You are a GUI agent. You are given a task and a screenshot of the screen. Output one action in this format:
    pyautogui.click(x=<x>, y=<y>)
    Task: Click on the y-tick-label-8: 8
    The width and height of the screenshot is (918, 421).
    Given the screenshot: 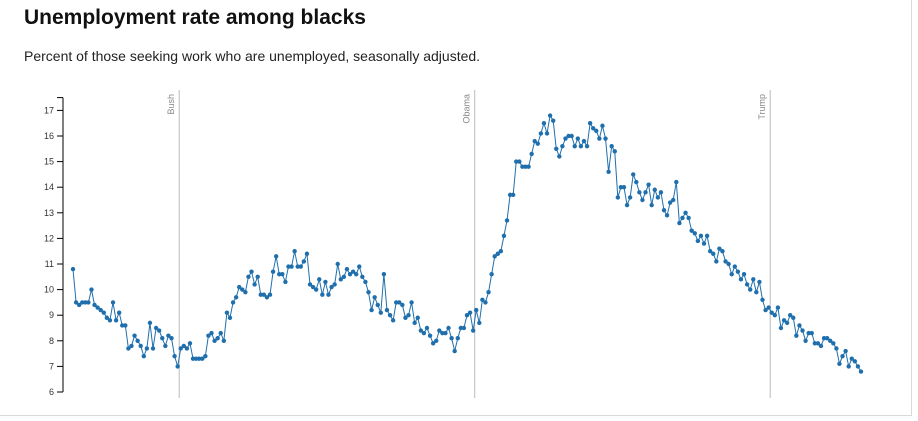 What is the action you would take?
    pyautogui.click(x=51, y=341)
    